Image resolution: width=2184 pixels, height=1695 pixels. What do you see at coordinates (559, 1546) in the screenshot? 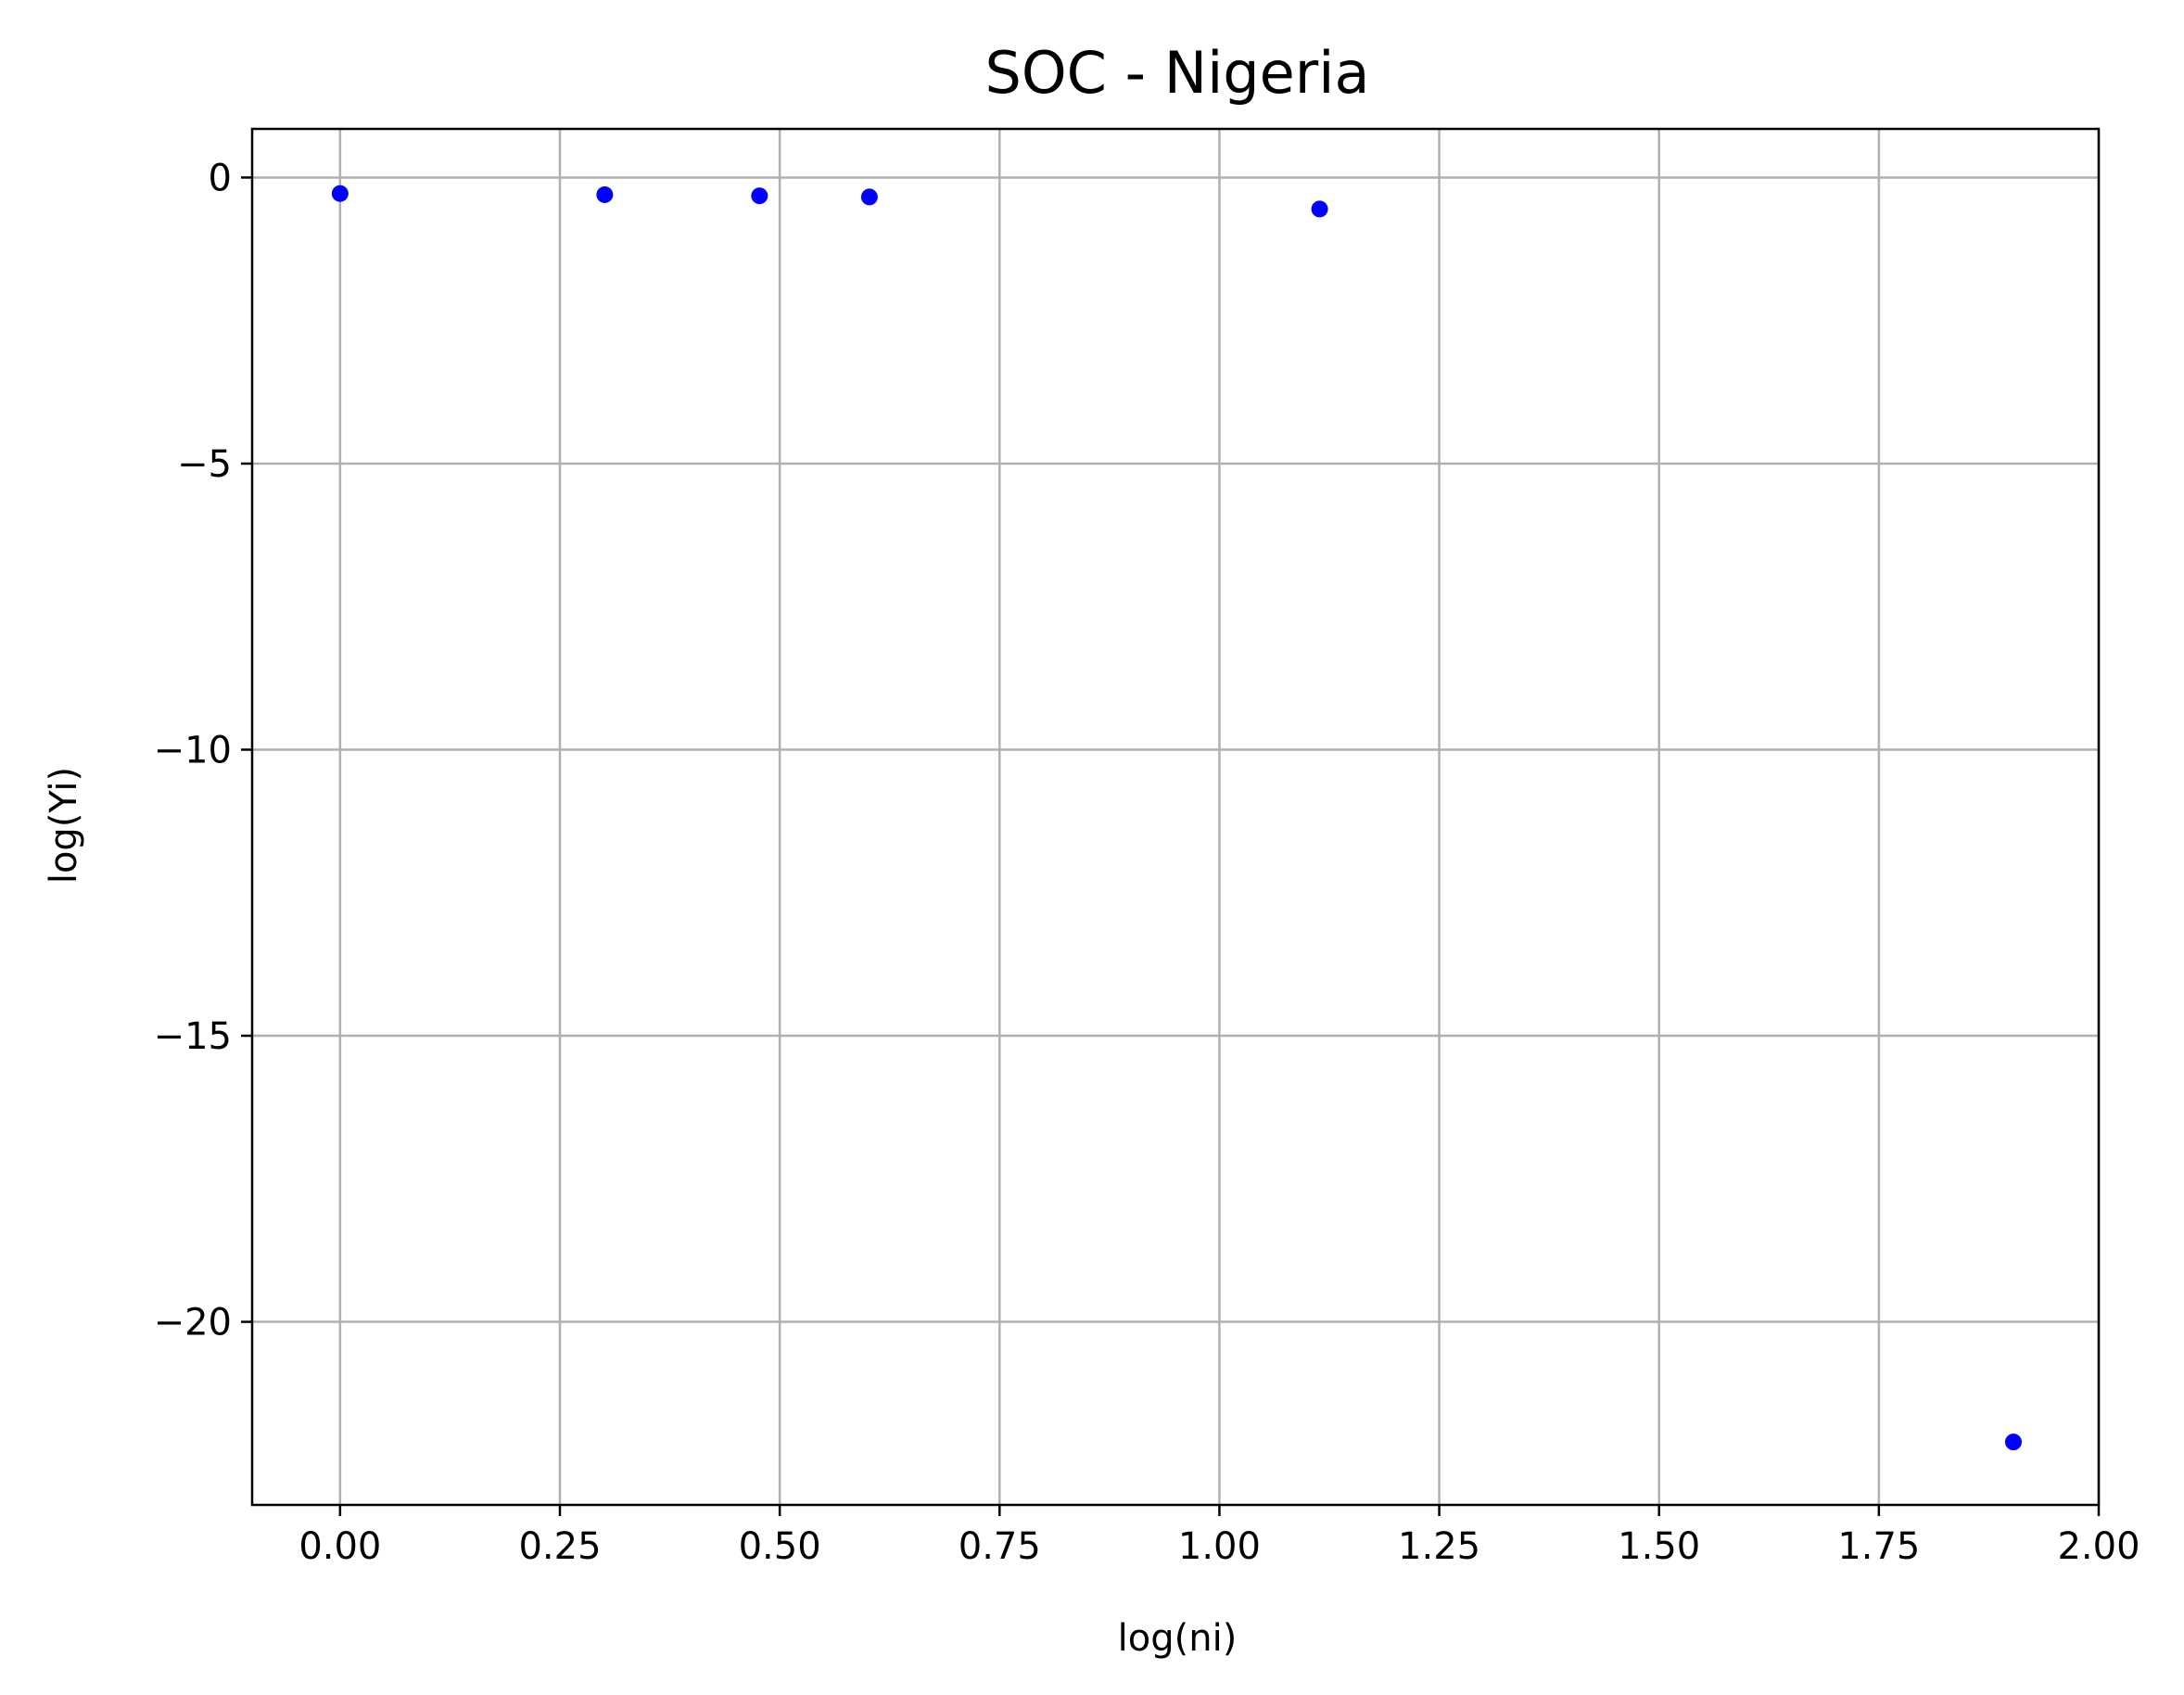
I see `x-tick-label: 0.25` at bounding box center [559, 1546].